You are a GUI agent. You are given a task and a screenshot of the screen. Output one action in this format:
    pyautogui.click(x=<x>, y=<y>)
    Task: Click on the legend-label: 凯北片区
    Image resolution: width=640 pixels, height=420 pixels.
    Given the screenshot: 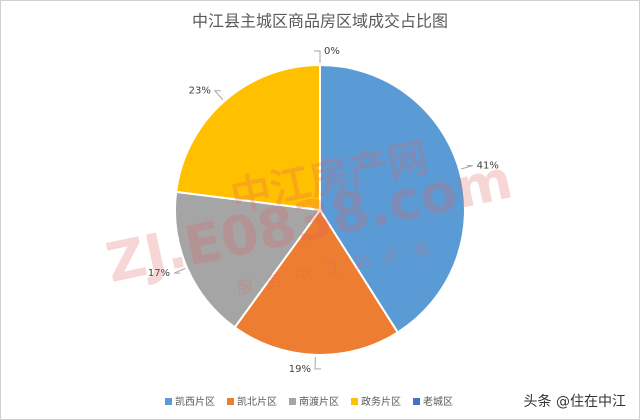 What is the action you would take?
    pyautogui.click(x=257, y=401)
    